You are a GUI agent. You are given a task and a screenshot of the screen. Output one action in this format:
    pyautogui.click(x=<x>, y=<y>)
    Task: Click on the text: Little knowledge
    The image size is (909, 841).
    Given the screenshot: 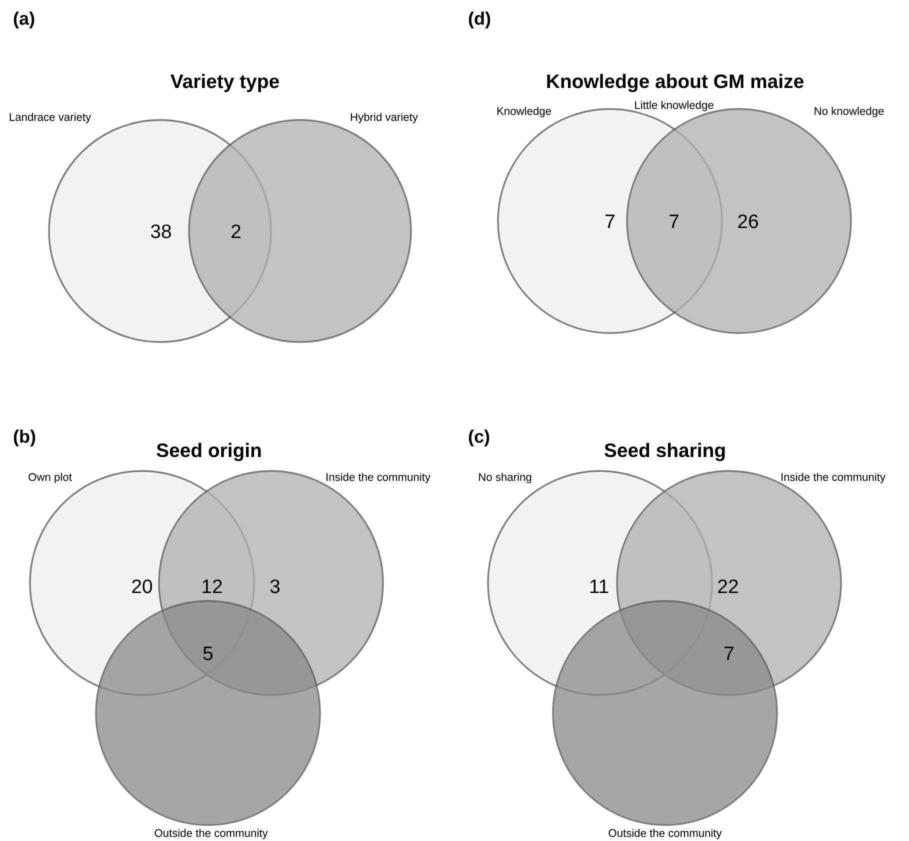 What is the action you would take?
    pyautogui.click(x=674, y=106)
    